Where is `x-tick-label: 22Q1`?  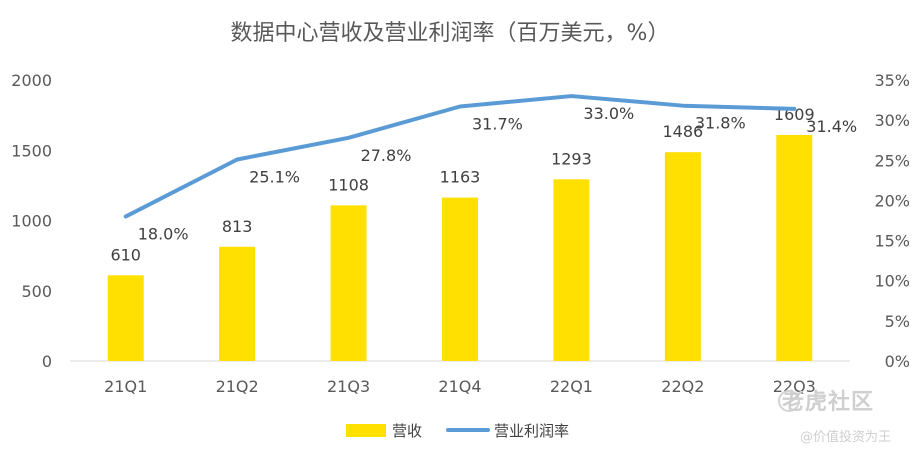 x-tick-label: 22Q1 is located at coordinates (571, 386).